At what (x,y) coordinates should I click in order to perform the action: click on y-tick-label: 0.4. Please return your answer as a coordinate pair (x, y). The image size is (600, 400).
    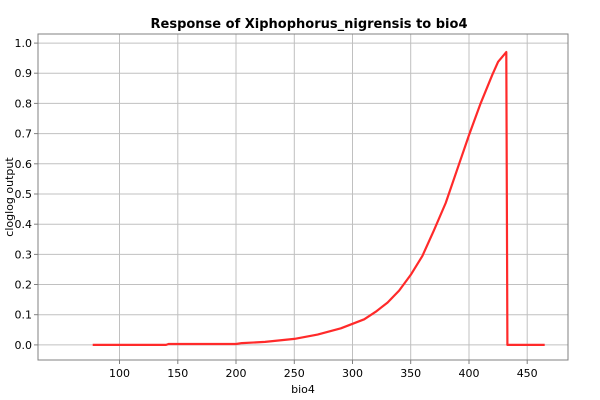
    Looking at the image, I should click on (24, 224).